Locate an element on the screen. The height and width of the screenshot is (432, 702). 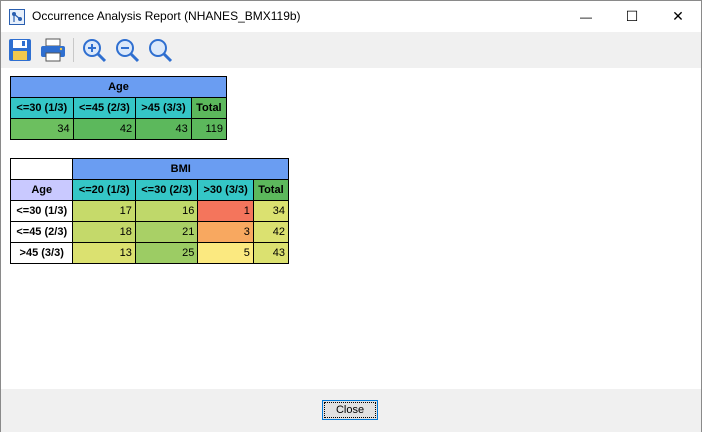
close-window-button: ✕ is located at coordinates (678, 16).